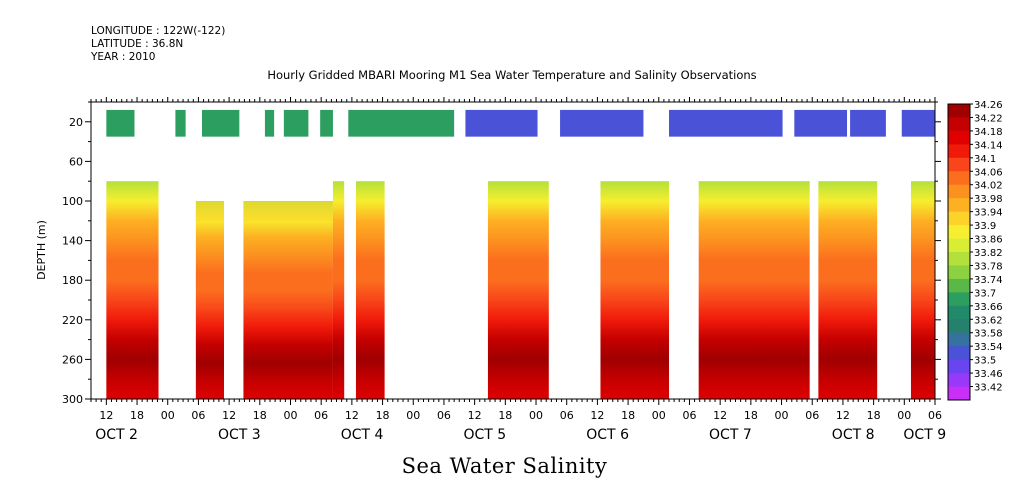 This screenshot has height=504, width=1009. I want to click on colorbar-label: 34.26, so click(988, 105).